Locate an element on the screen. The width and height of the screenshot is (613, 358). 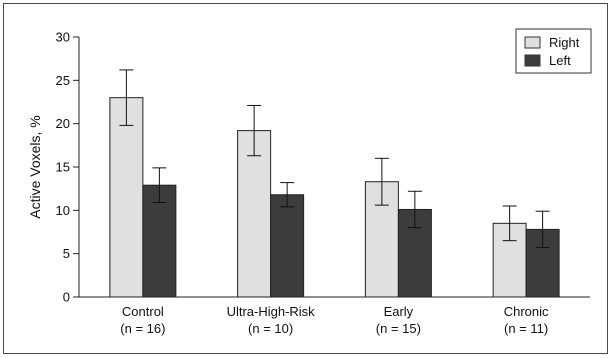
y-tick-labels: 0 5 10 15 20 25 30 is located at coordinates (63, 167).